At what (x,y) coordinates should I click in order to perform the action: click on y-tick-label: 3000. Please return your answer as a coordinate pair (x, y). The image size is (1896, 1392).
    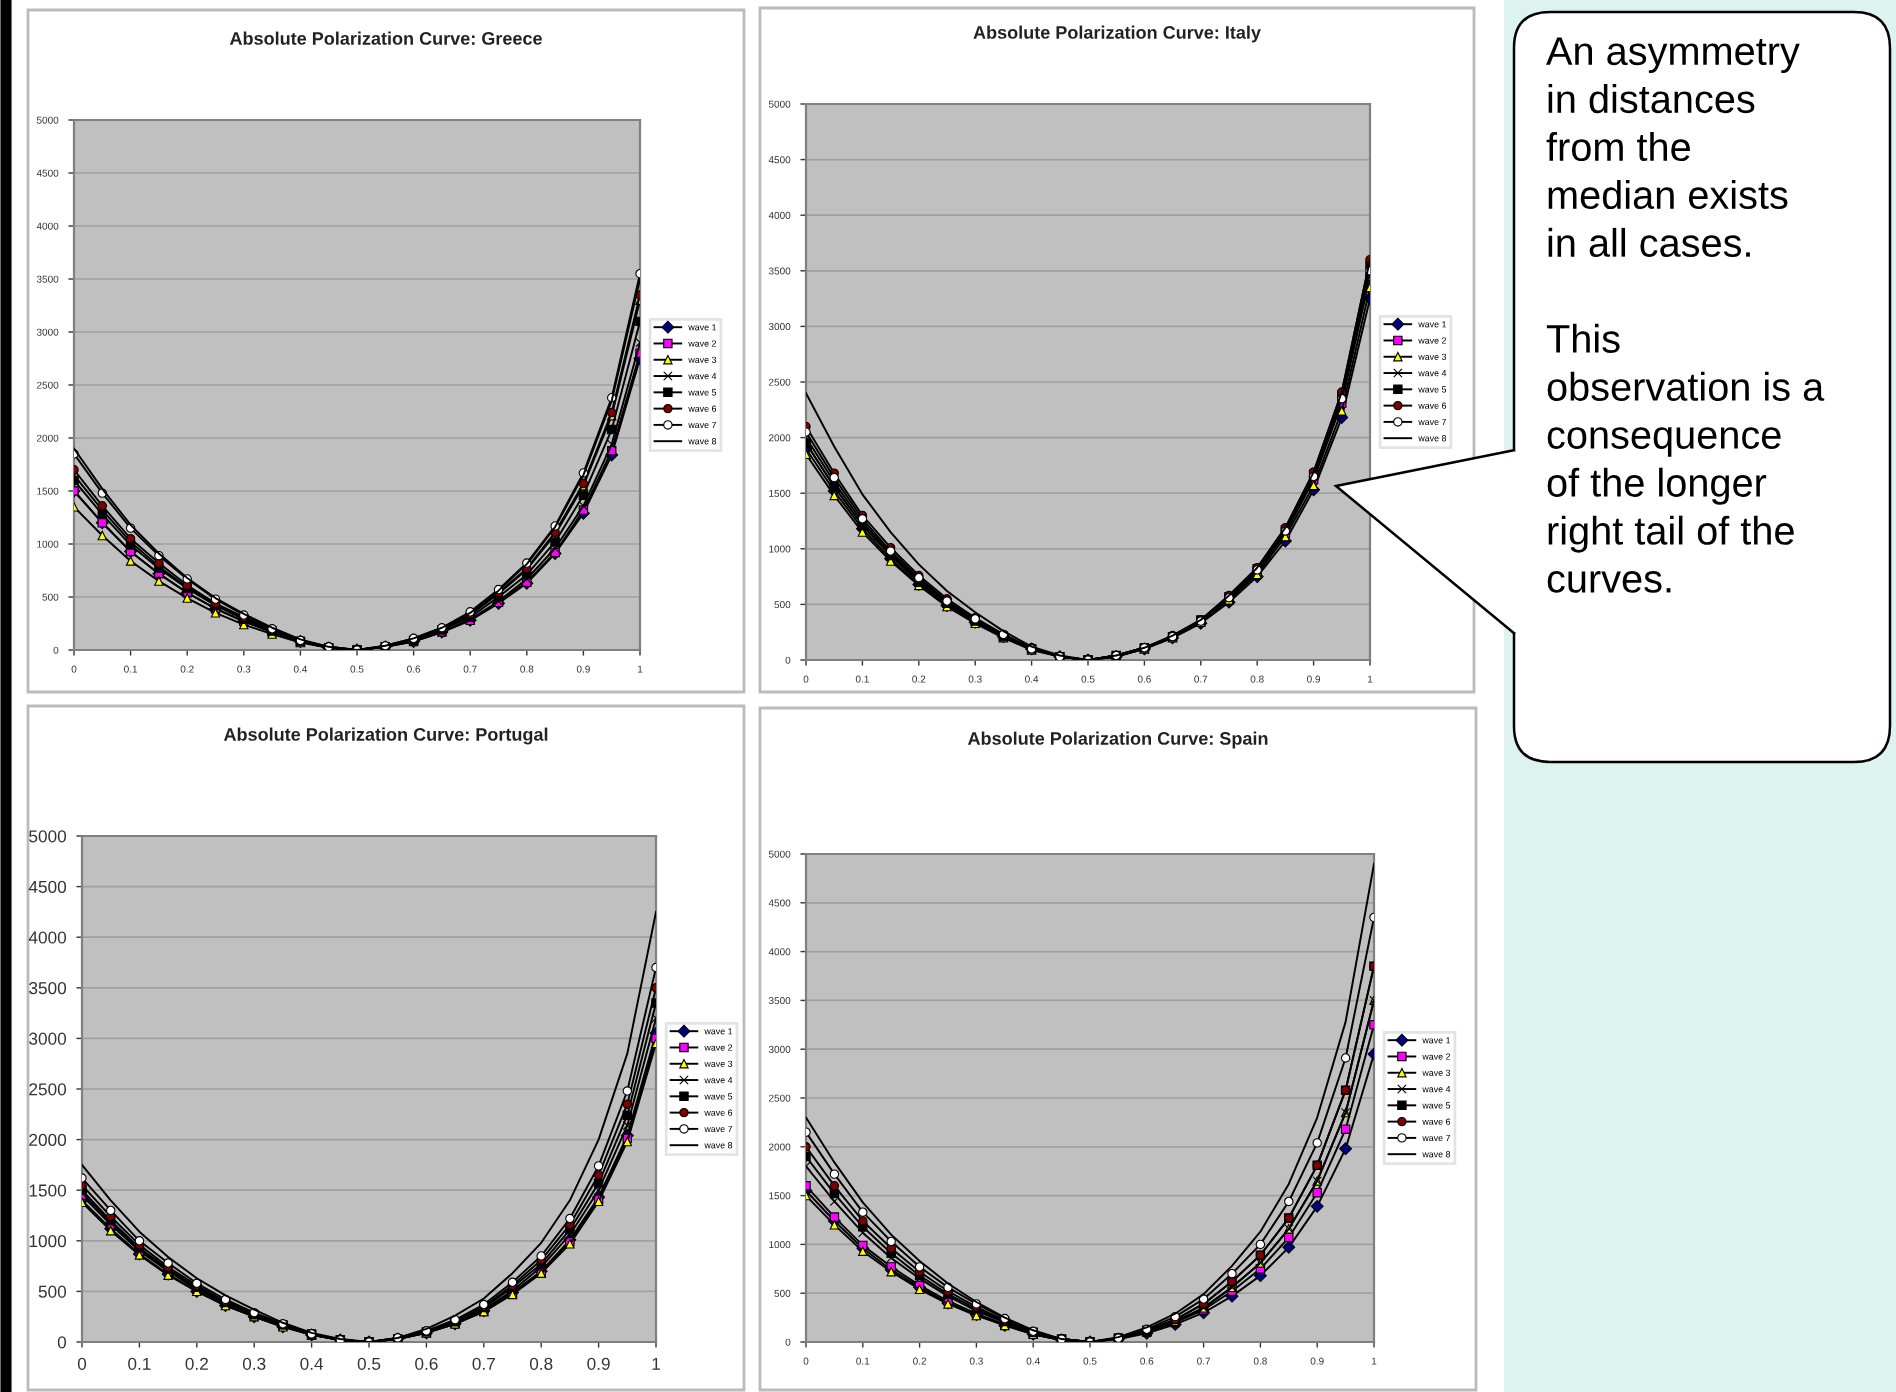
    Looking at the image, I should click on (48, 1038).